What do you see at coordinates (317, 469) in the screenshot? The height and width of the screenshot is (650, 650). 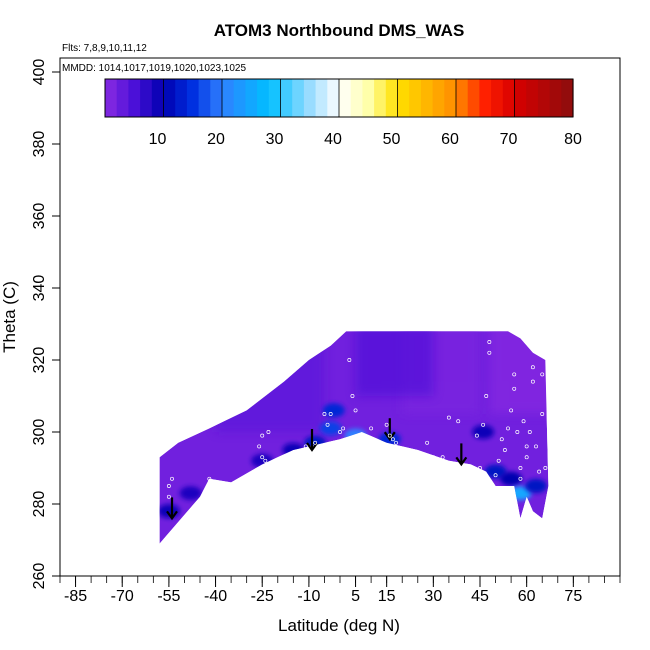 I see `arrow-markers` at bounding box center [317, 469].